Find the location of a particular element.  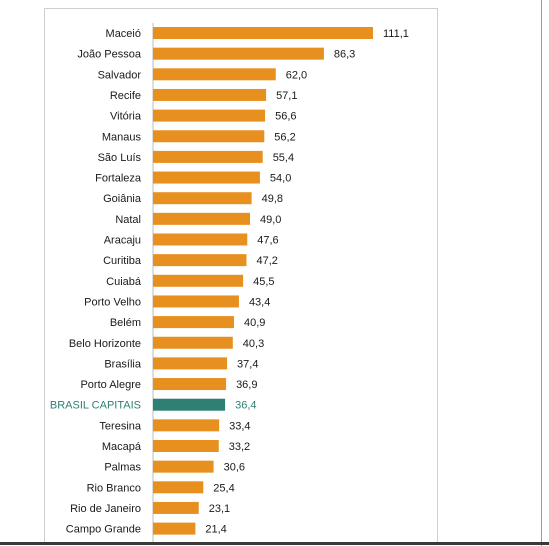

value-label: 56,2 is located at coordinates (284, 137).